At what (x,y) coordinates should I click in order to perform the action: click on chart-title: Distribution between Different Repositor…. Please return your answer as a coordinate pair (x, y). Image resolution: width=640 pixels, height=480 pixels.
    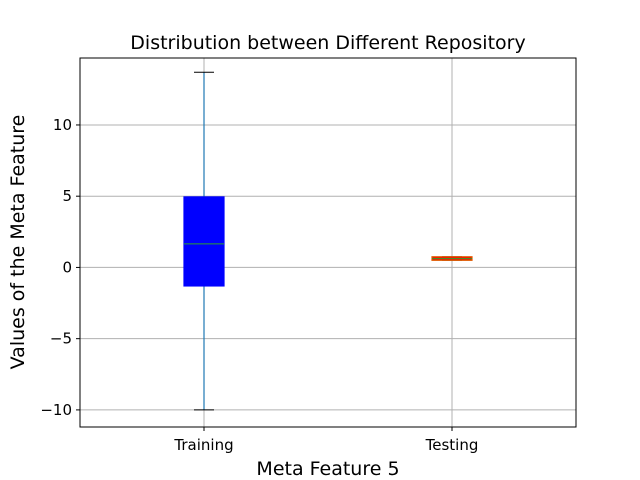
    Looking at the image, I should click on (327, 43).